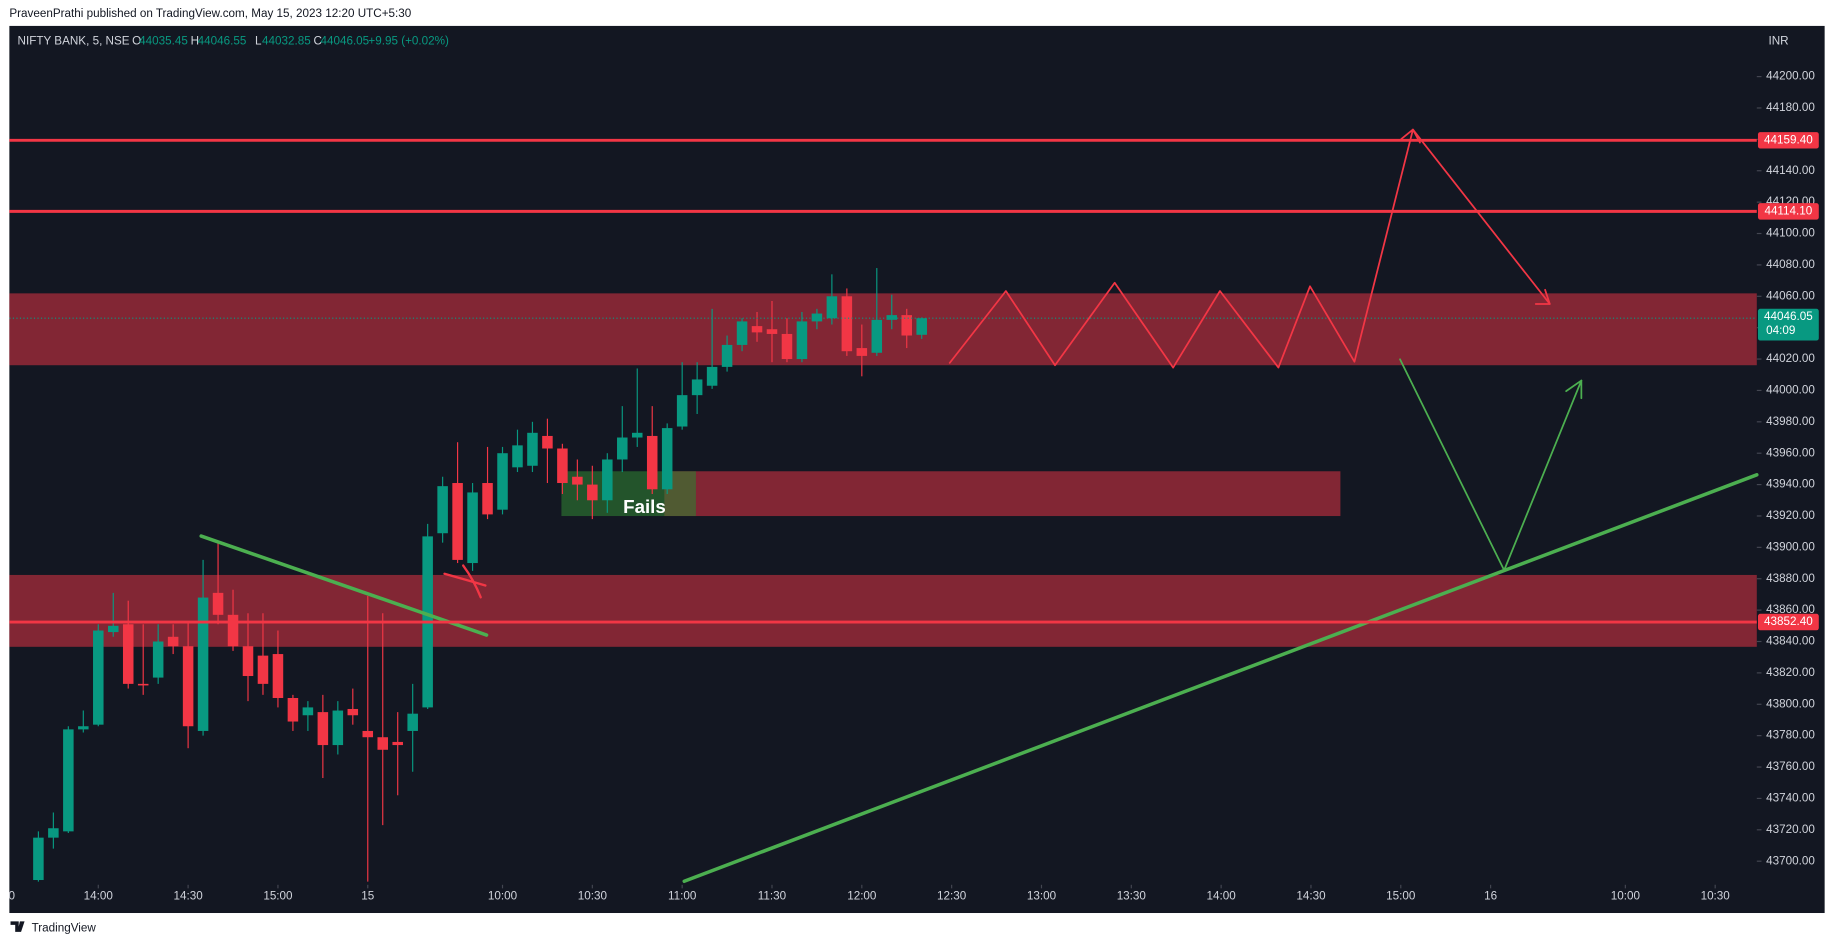 Image resolution: width=1834 pixels, height=939 pixels. Describe the element at coordinates (258, 40) in the screenshot. I see `legend-label: L` at that location.